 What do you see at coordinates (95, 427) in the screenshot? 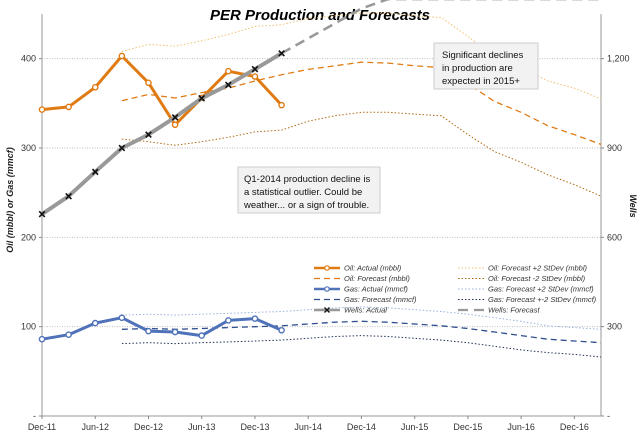
I see `x-tick-label: Jun-12` at bounding box center [95, 427].